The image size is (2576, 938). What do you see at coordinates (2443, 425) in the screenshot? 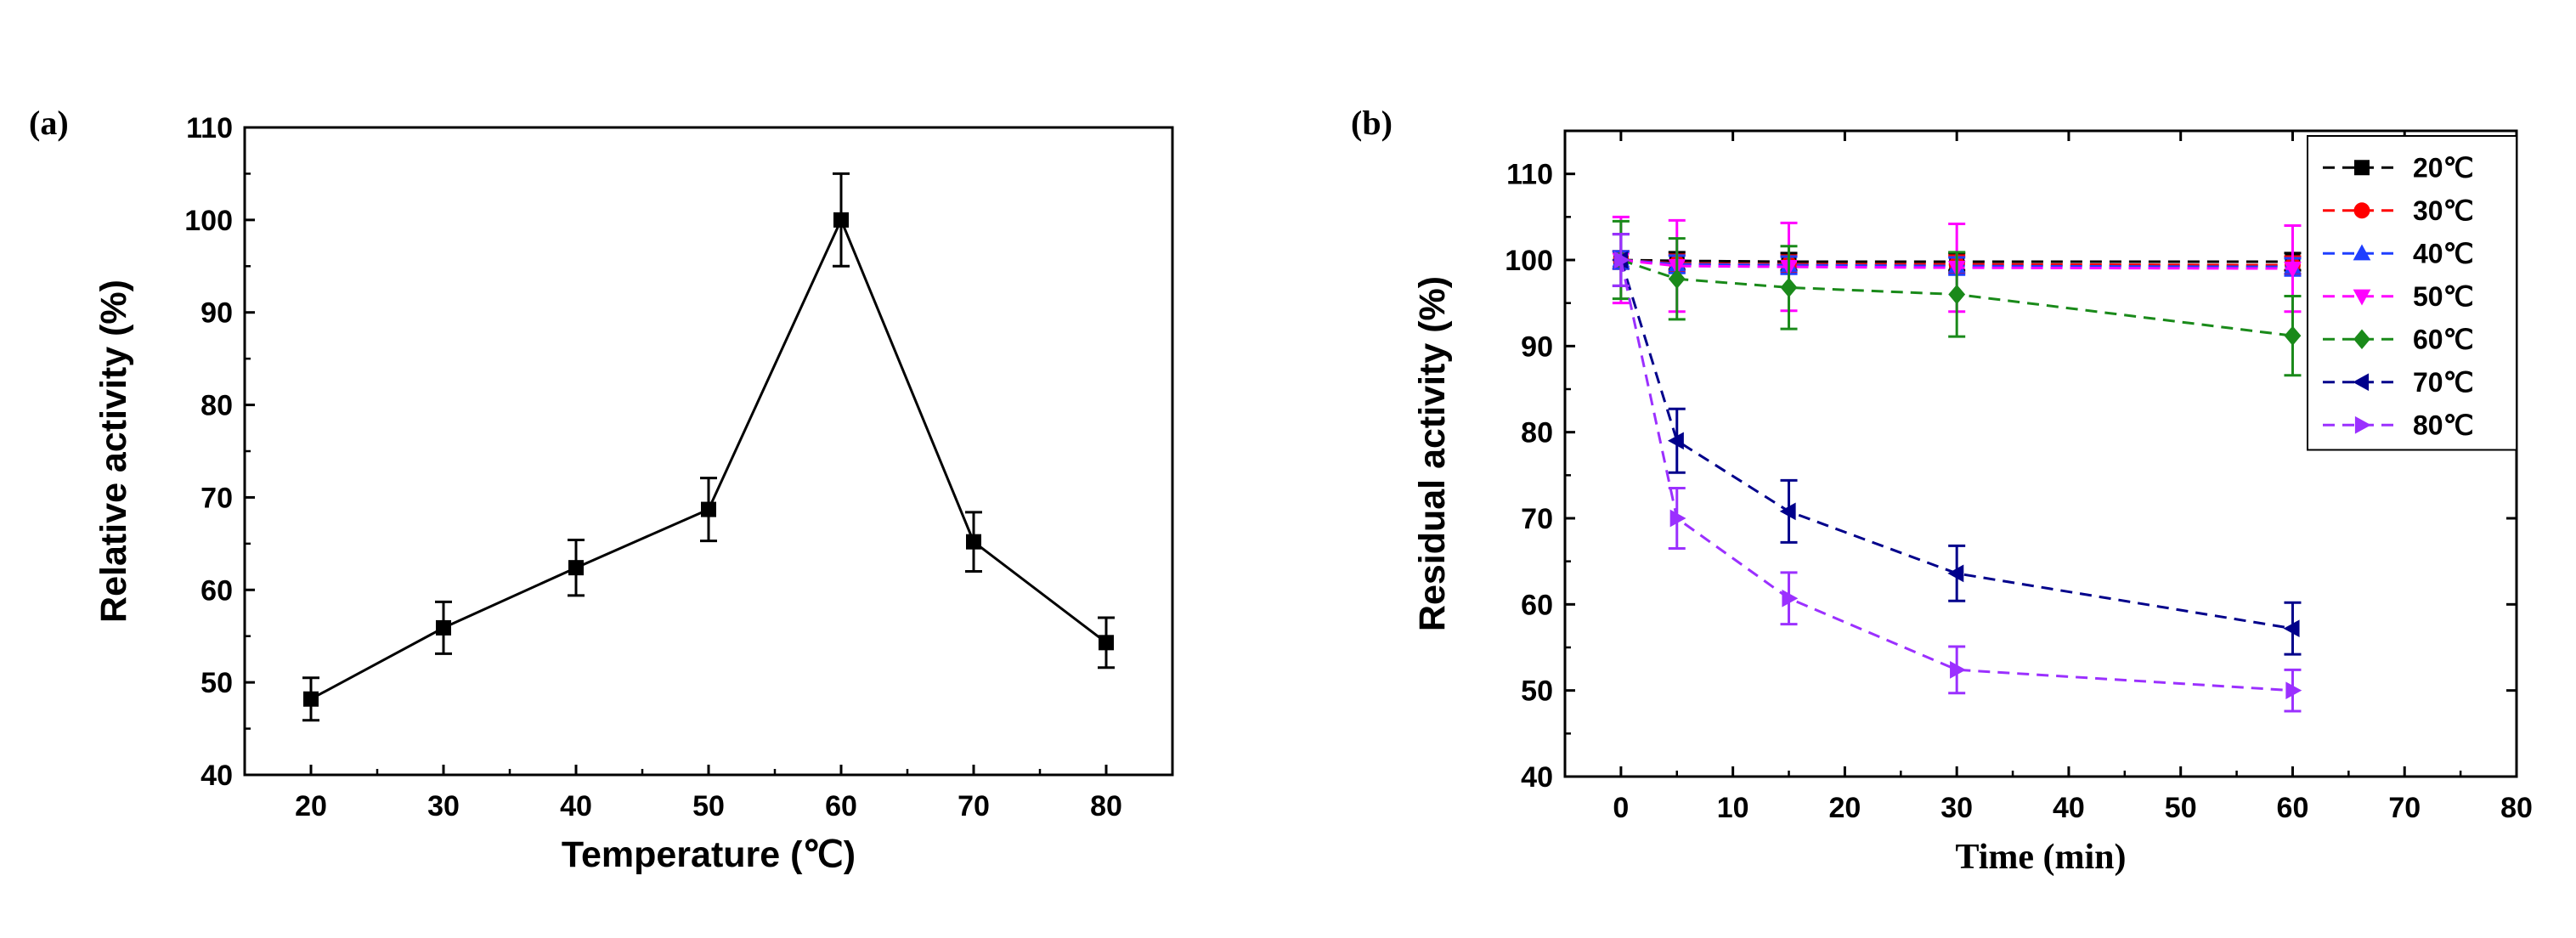
I see `legend-label: 80℃` at bounding box center [2443, 425].